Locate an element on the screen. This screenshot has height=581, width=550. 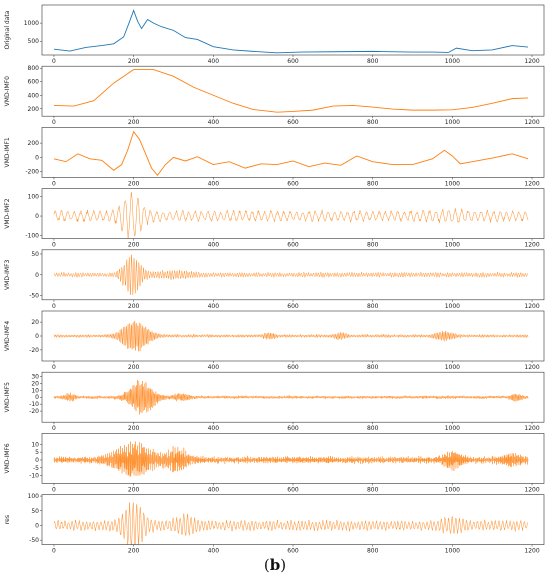
y-tick-label-8-2: 50 is located at coordinates (35, 511).